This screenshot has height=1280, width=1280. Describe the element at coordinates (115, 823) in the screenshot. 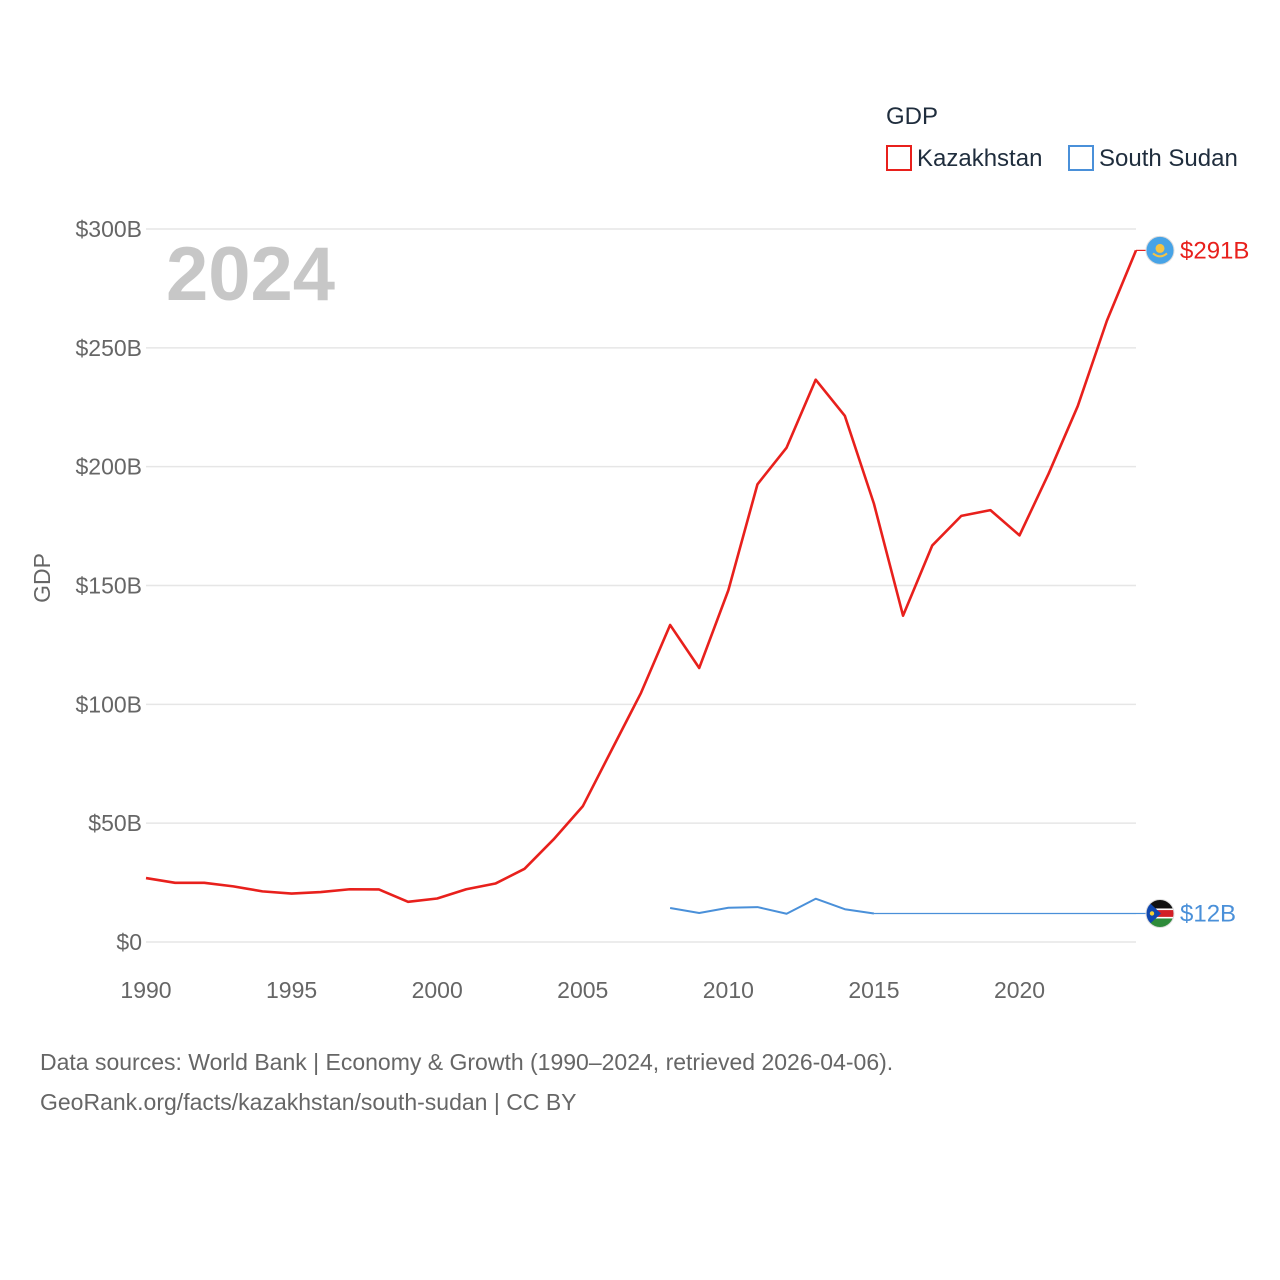

I see `y-tick-label-1: $50B` at that location.